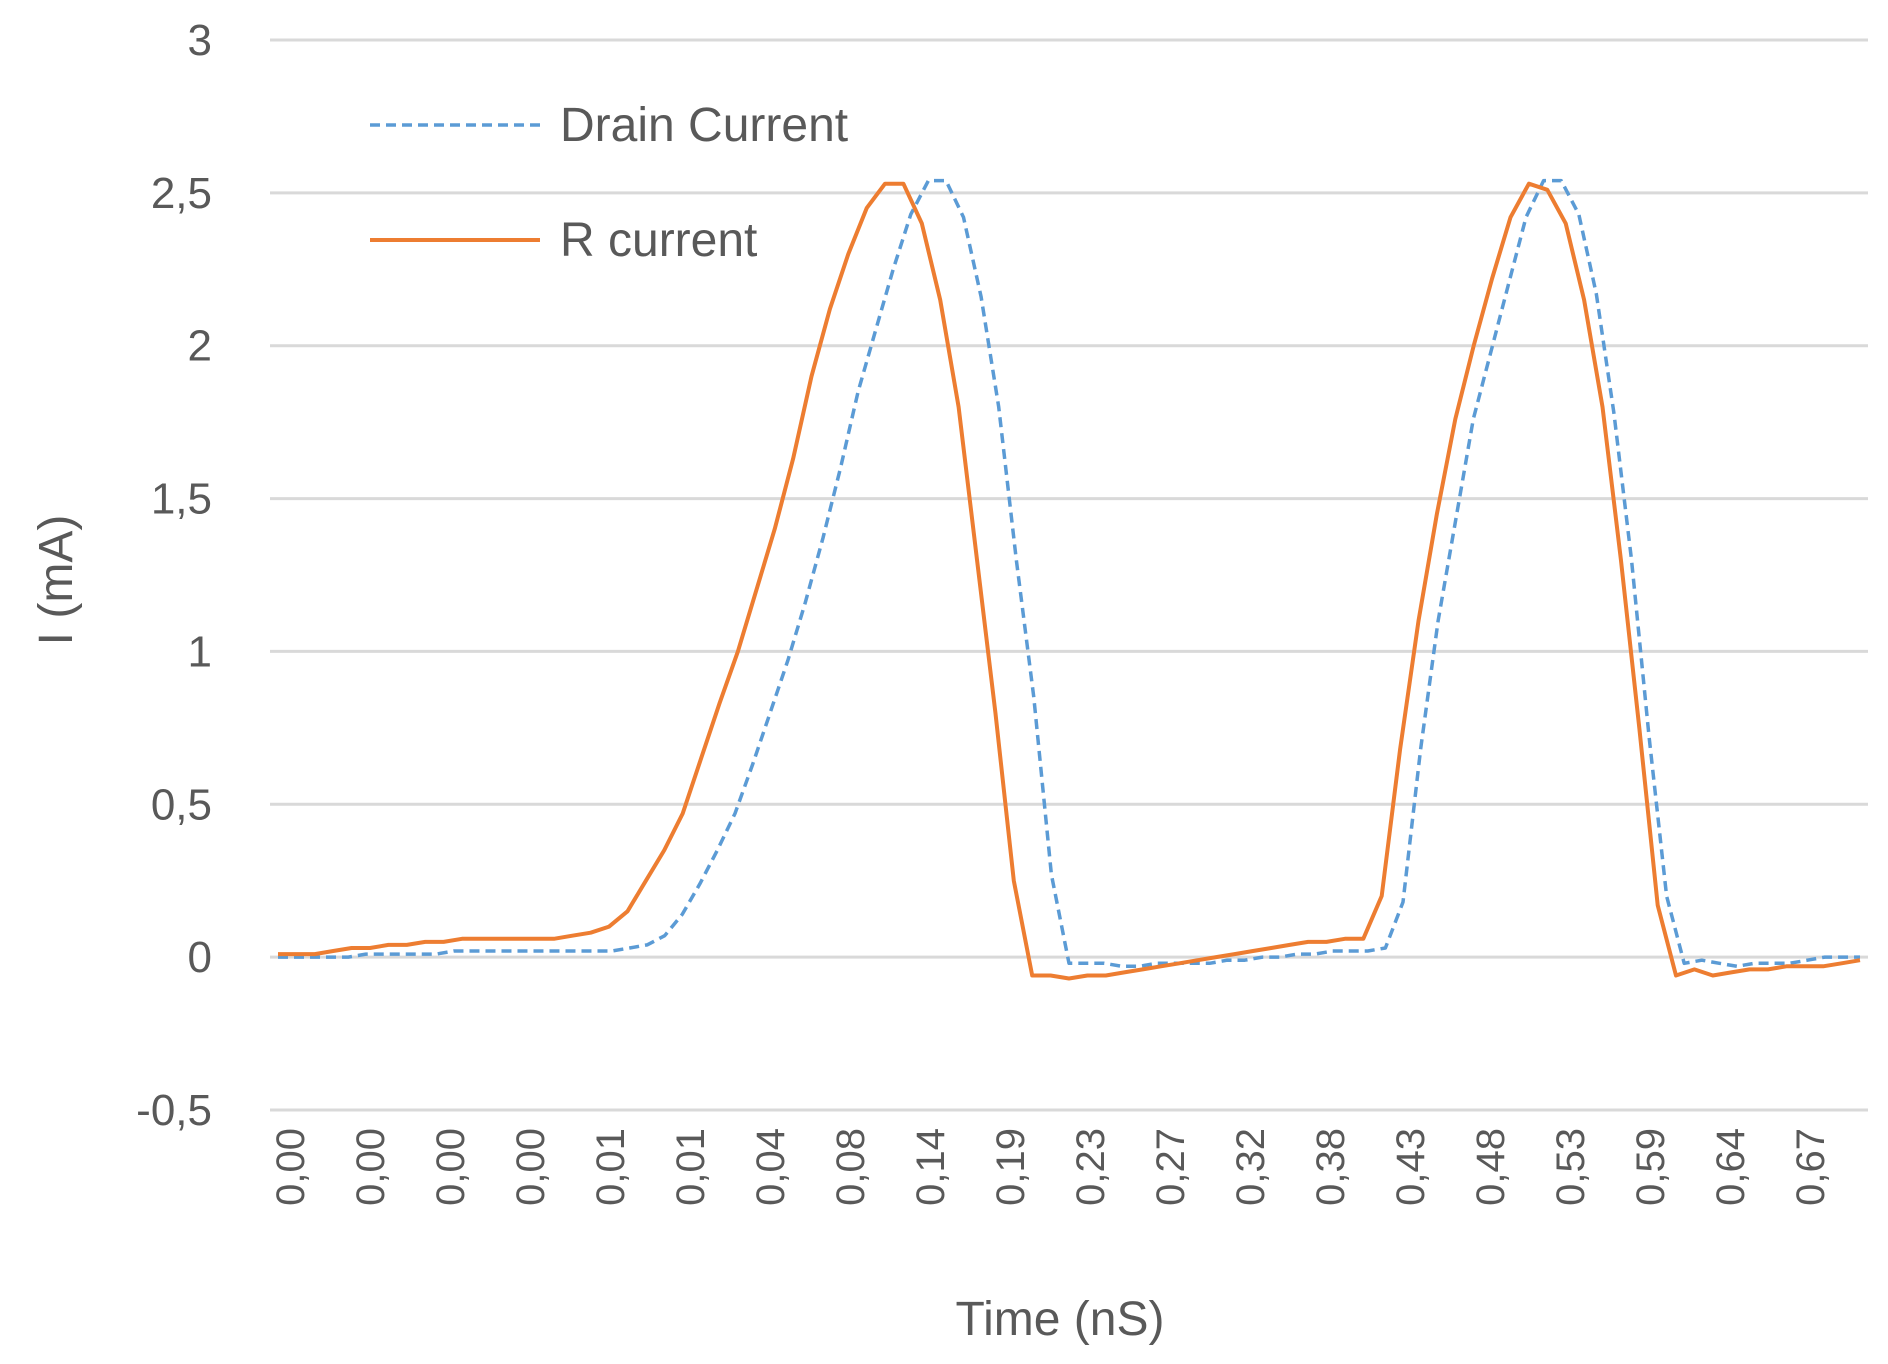 The width and height of the screenshot is (1888, 1364). What do you see at coordinates (1571, 1167) in the screenshot?
I see `x-tick-label: 0,53` at bounding box center [1571, 1167].